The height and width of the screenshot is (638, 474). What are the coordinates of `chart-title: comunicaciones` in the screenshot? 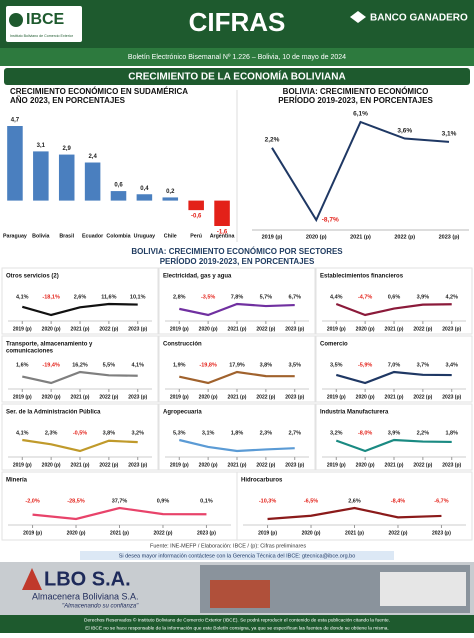 It's located at (30, 352).